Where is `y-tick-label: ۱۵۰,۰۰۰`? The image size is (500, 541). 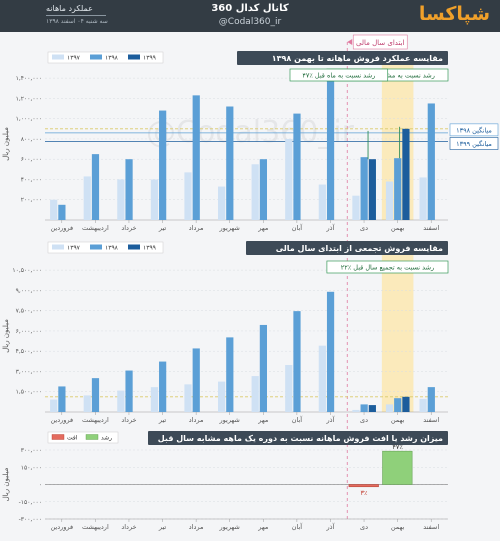 y-tick-label: ۱۵۰,۰۰۰ is located at coordinates (31, 467).